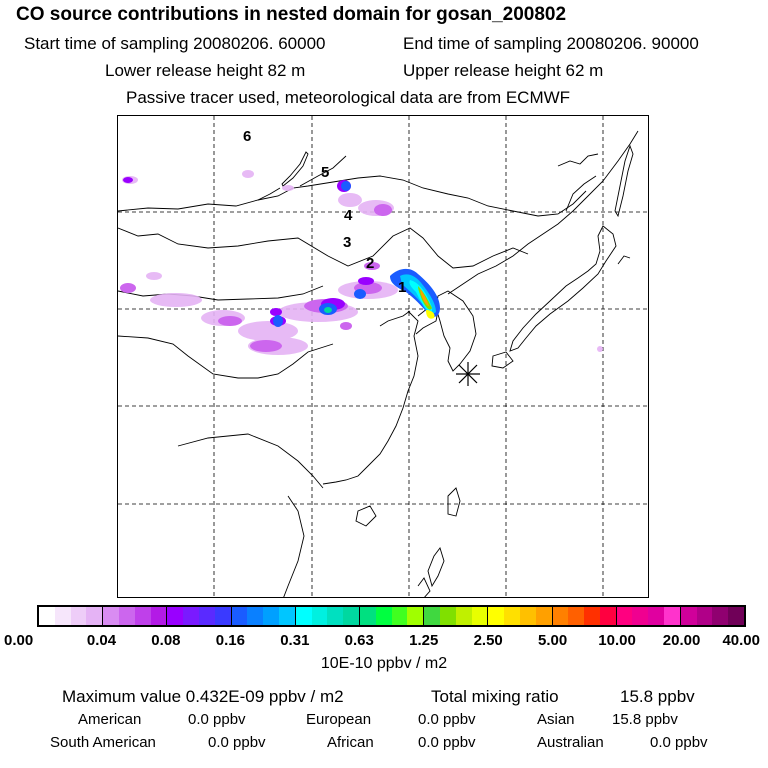 Image resolution: width=768 pixels, height=768 pixels. What do you see at coordinates (110, 719) in the screenshot?
I see `american-label: American` at bounding box center [110, 719].